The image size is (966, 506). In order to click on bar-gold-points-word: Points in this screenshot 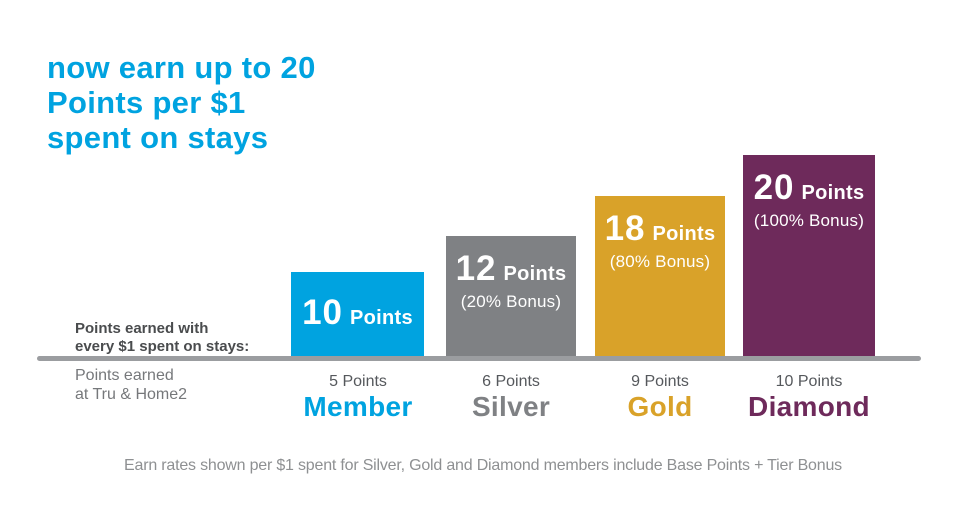, I will do `click(684, 234)`.